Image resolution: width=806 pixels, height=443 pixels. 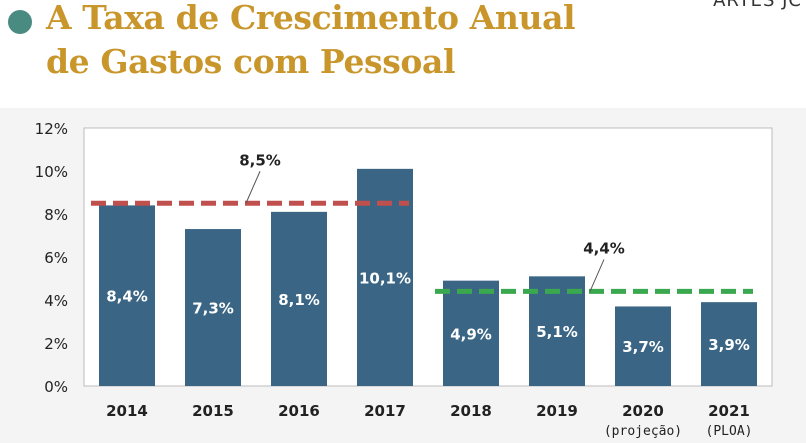 I want to click on bar-value-label: 3,7%, so click(x=643, y=347).